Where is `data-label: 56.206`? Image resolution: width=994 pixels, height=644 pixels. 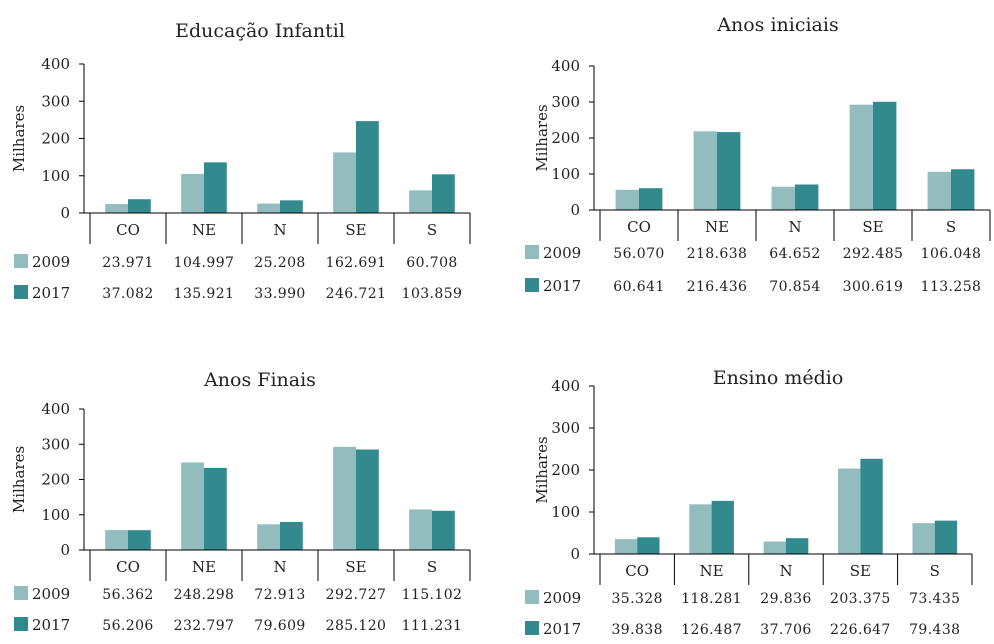
data-label: 56.206 is located at coordinates (127, 626).